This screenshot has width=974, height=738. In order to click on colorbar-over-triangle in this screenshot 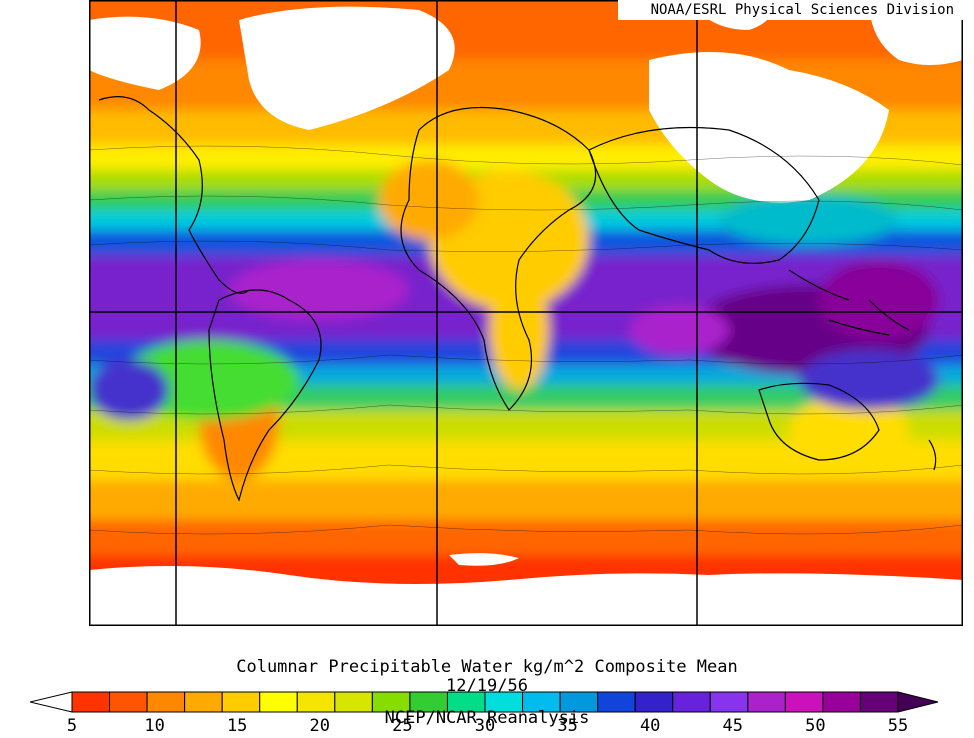, I will do `click(918, 702)`.